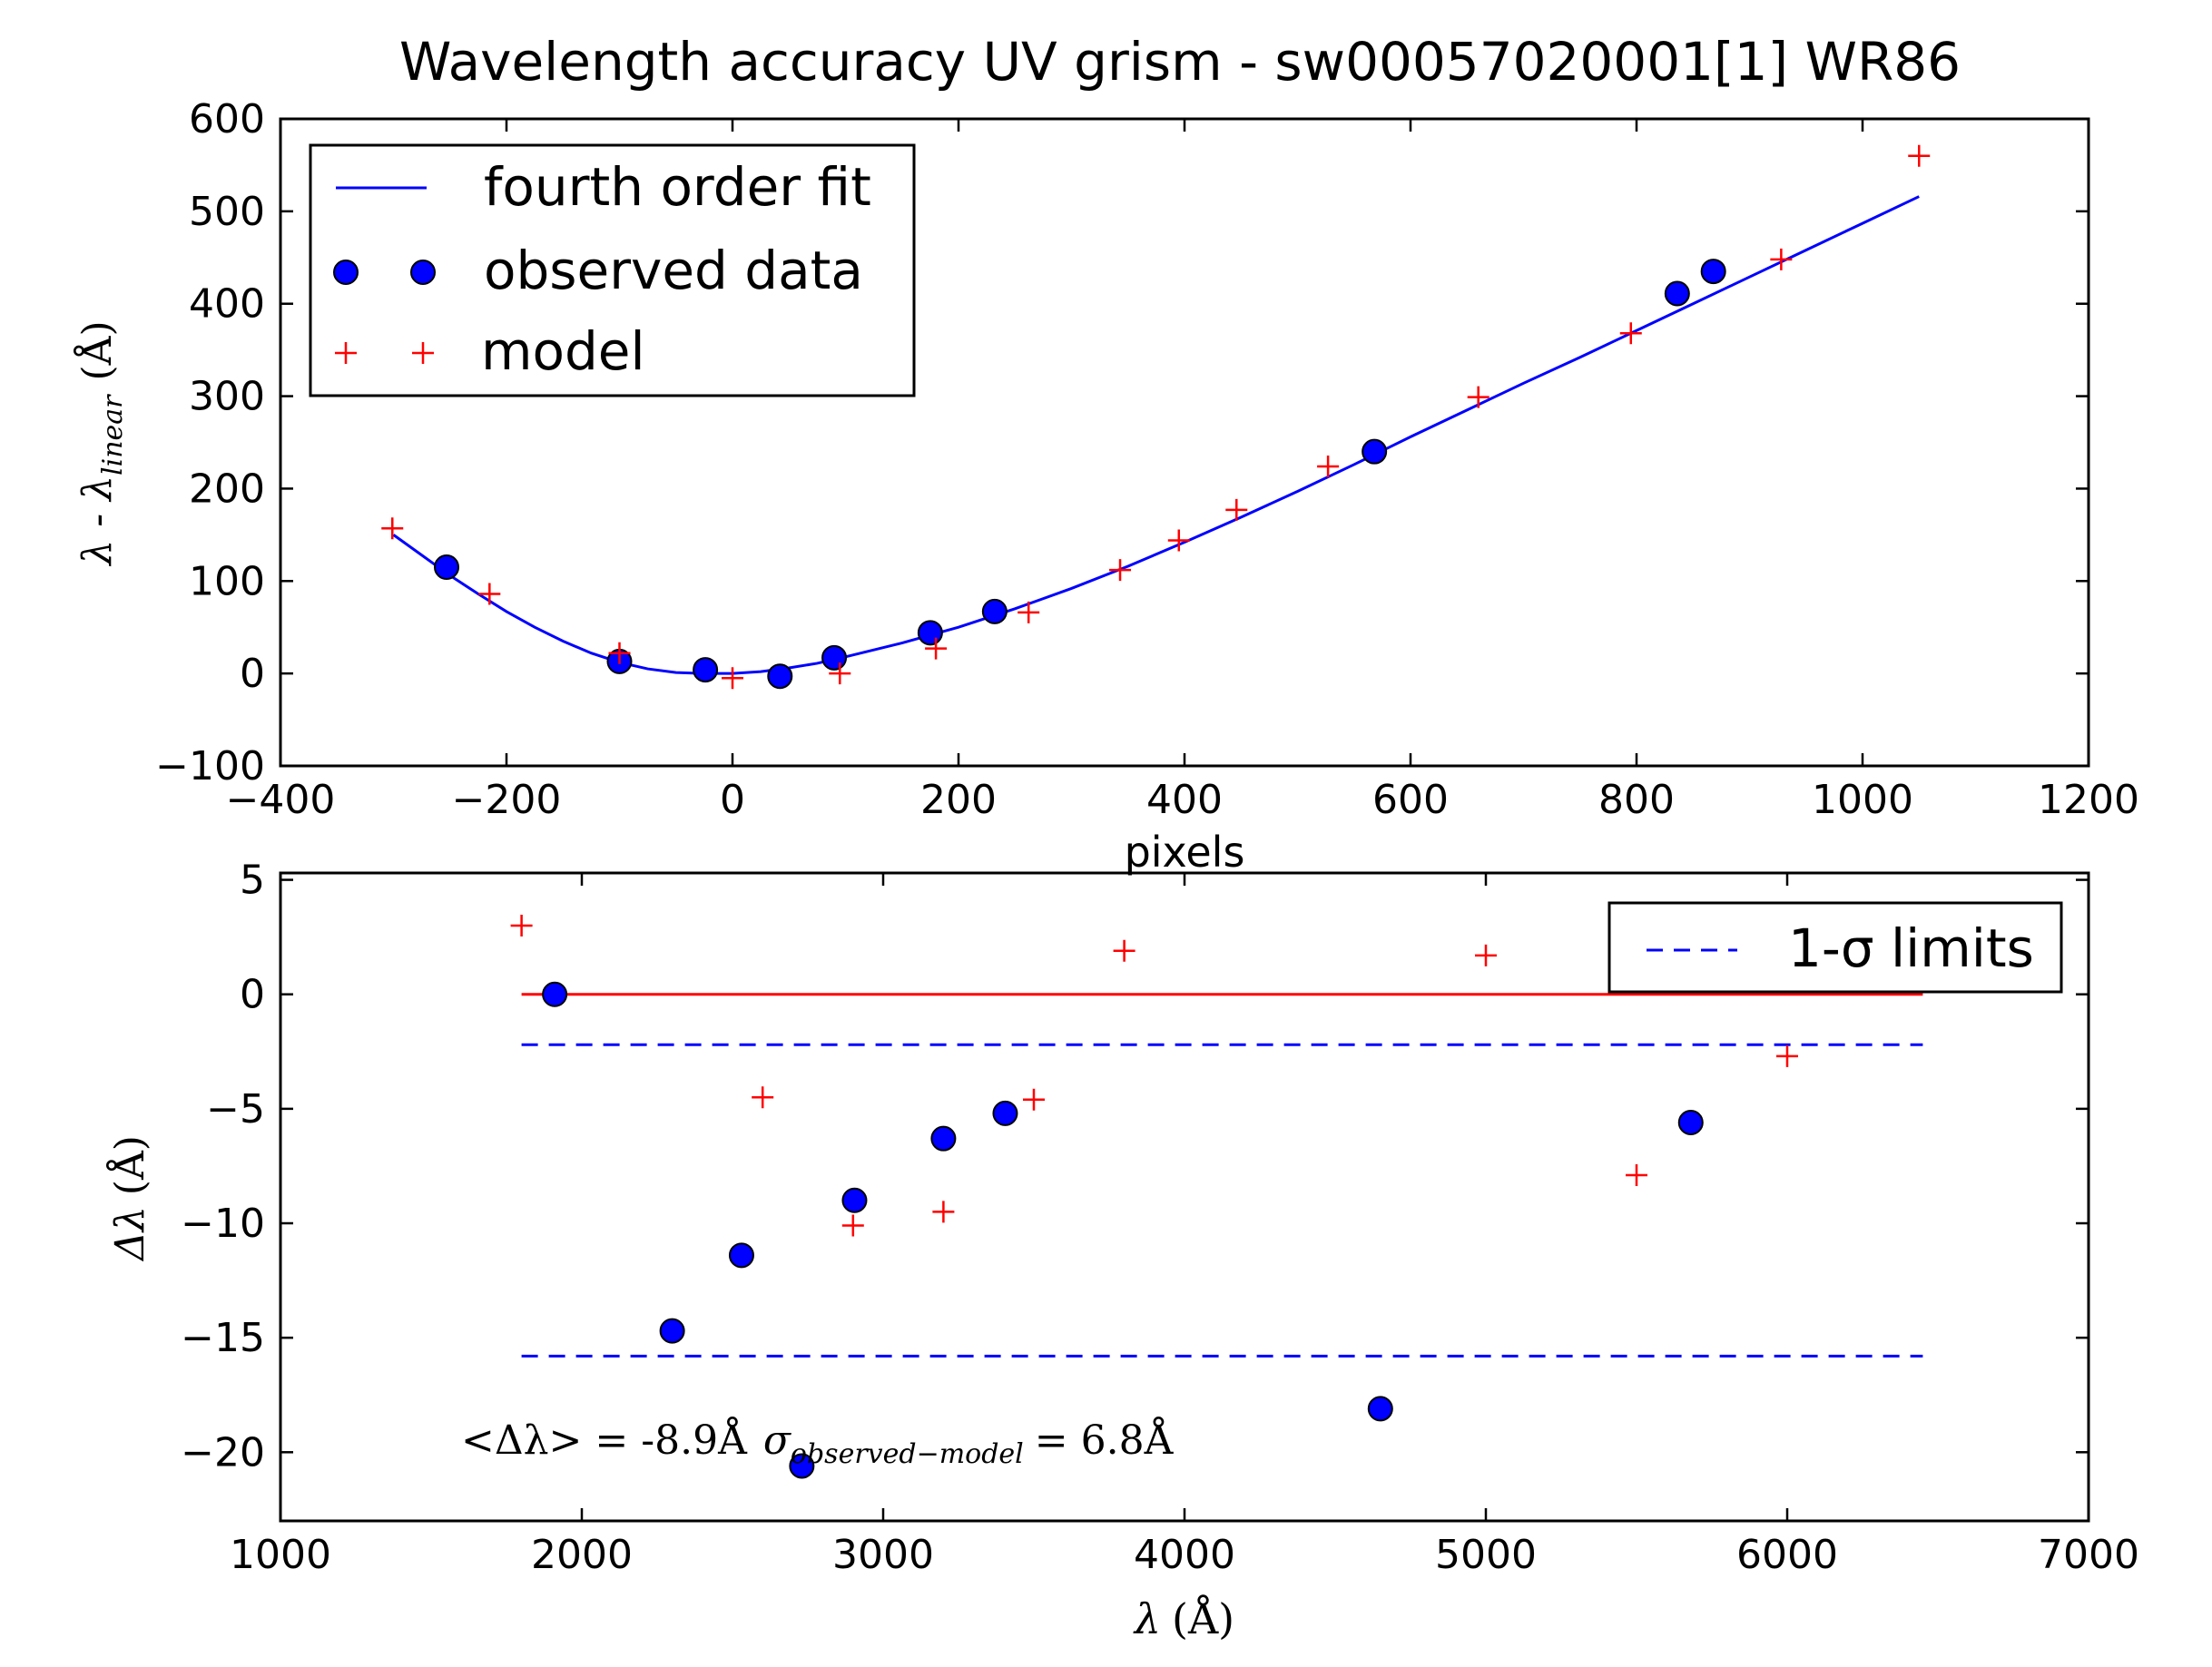 The height and width of the screenshot is (1667, 2212). I want to click on bottom-x-tick-label: 1000, so click(280, 1555).